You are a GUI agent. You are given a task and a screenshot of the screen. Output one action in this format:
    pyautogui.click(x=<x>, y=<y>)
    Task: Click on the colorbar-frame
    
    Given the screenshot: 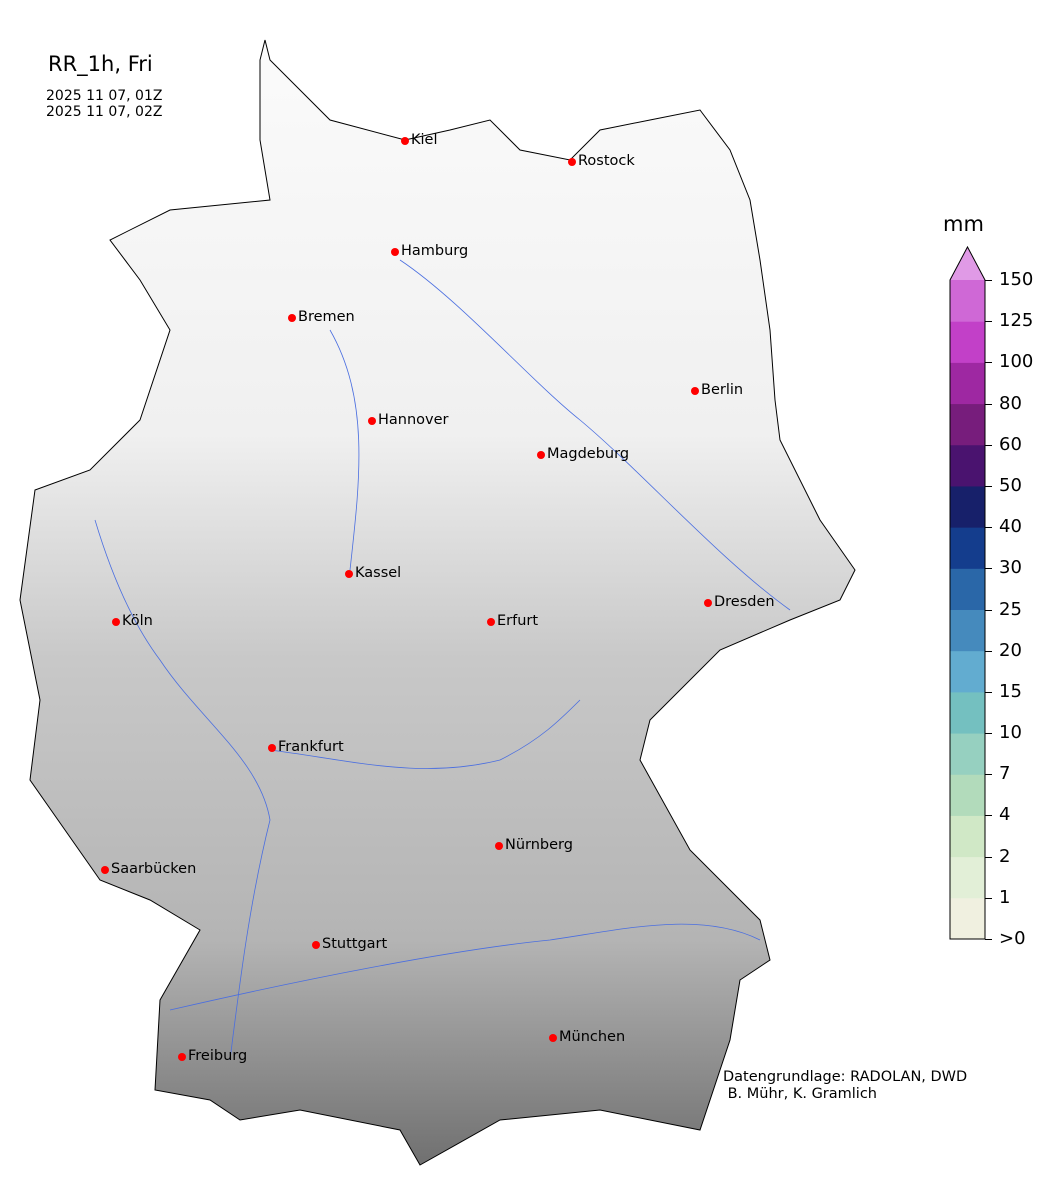 What is the action you would take?
    pyautogui.click(x=967, y=592)
    